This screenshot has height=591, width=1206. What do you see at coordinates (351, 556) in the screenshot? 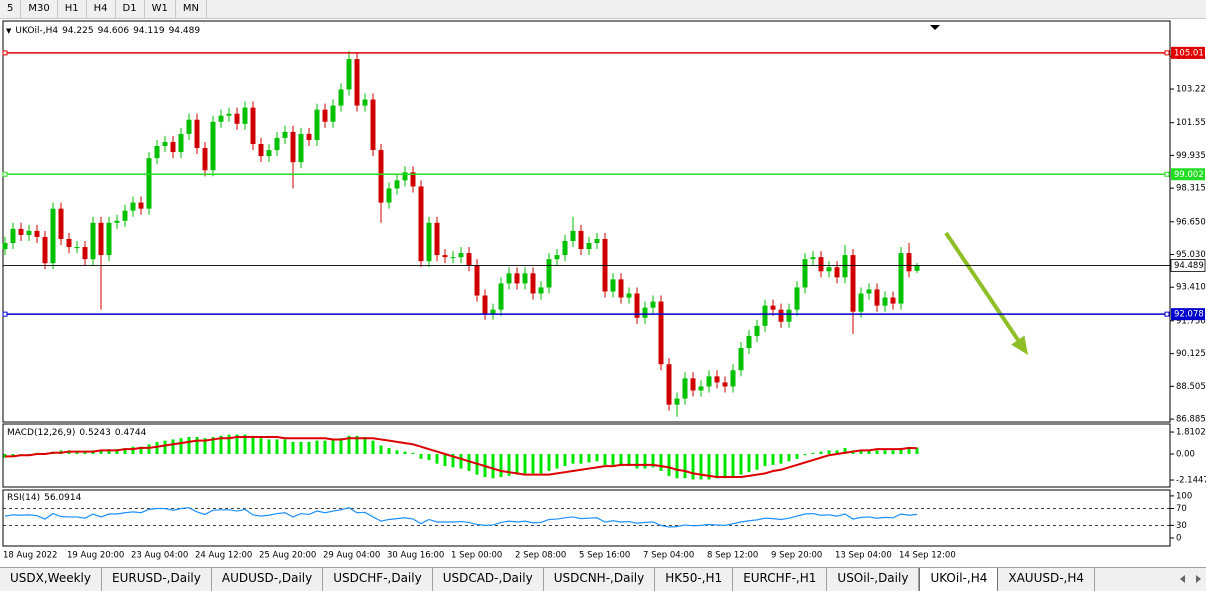
I see `x-tick-label: 29 Aug 04:00` at bounding box center [351, 556].